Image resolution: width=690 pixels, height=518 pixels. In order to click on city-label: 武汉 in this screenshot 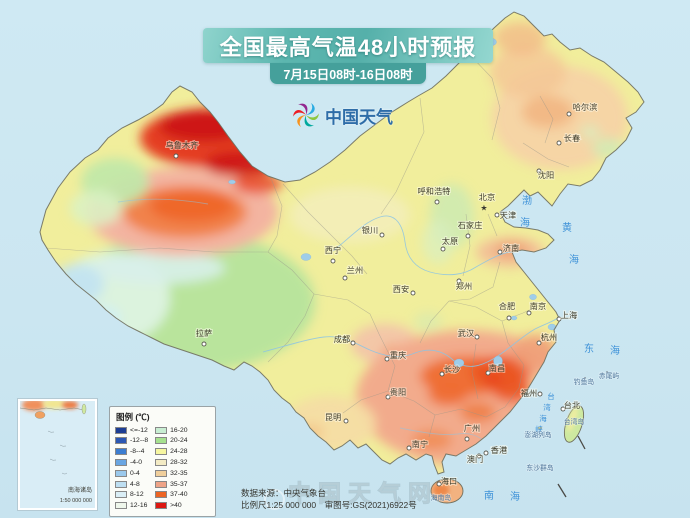, I will do `click(466, 333)`.